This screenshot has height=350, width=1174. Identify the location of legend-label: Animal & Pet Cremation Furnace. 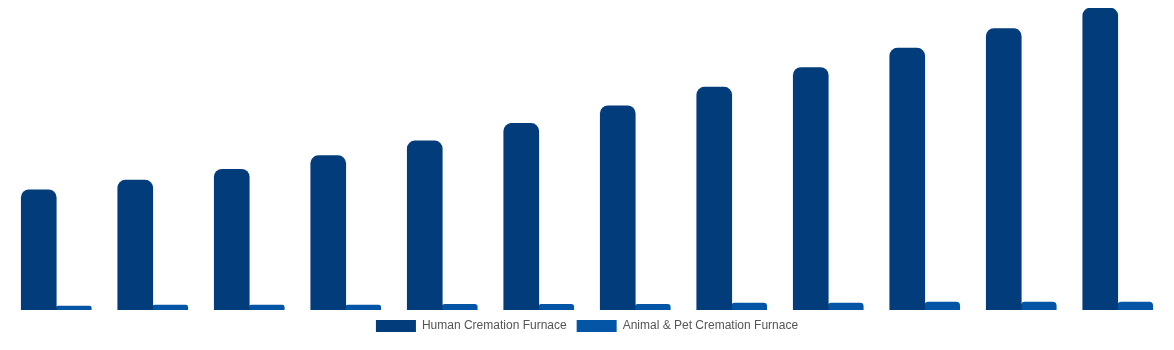
(710, 325).